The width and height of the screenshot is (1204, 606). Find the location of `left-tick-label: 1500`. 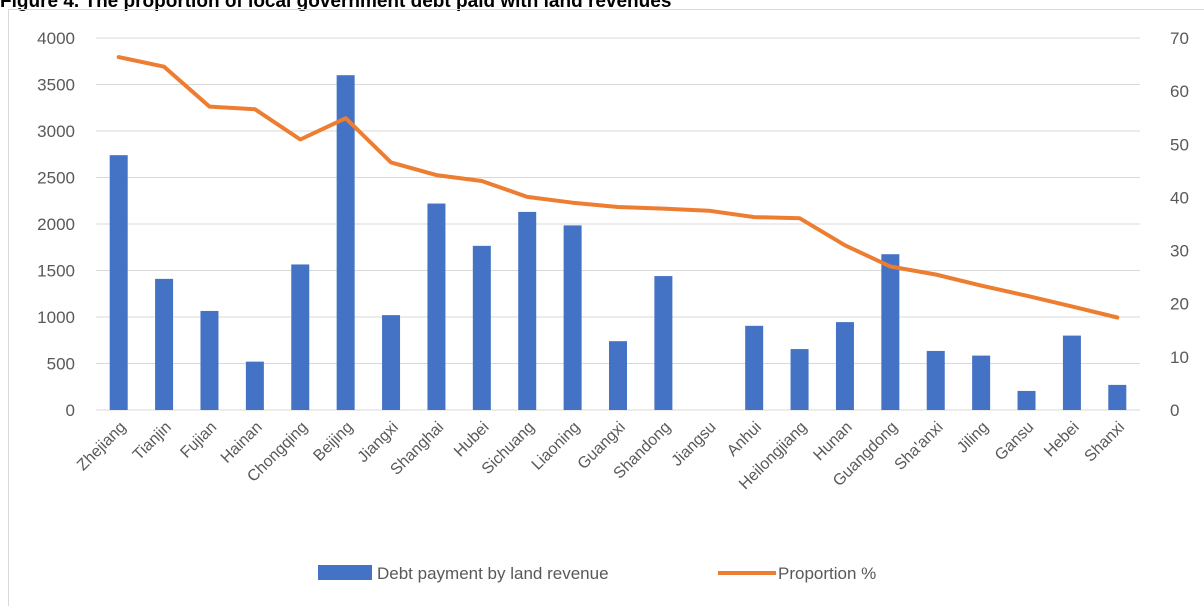

left-tick-label: 1500 is located at coordinates (56, 271).